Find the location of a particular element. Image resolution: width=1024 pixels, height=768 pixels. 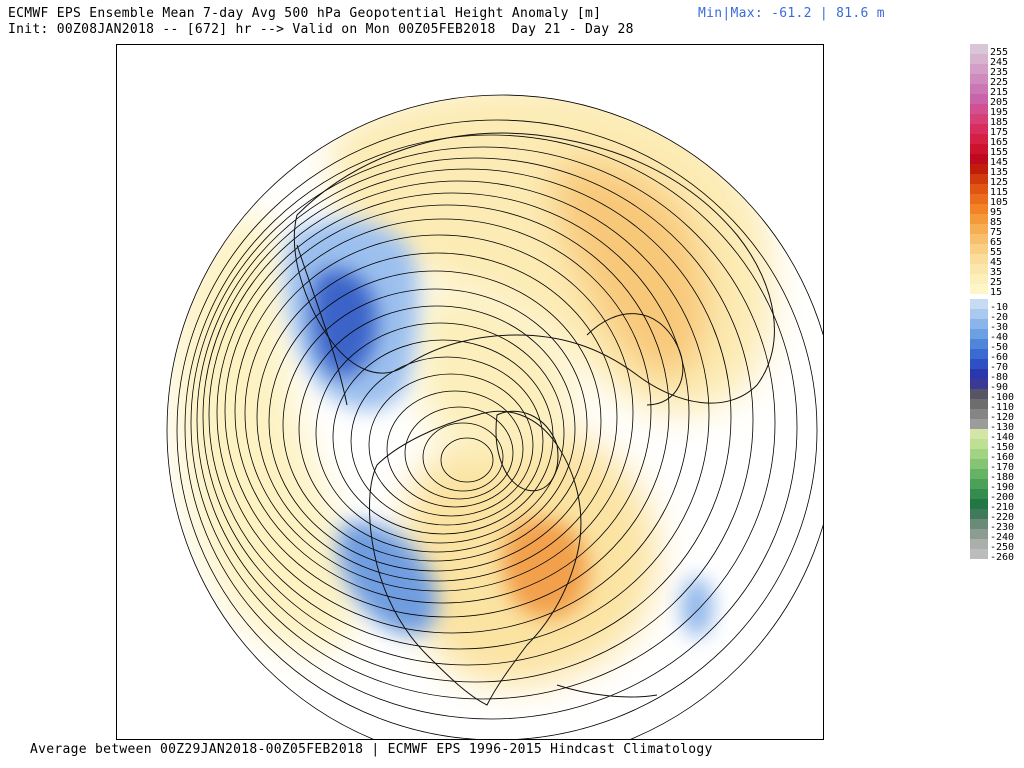

color-scale-label: -250 is located at coordinates (1002, 547).